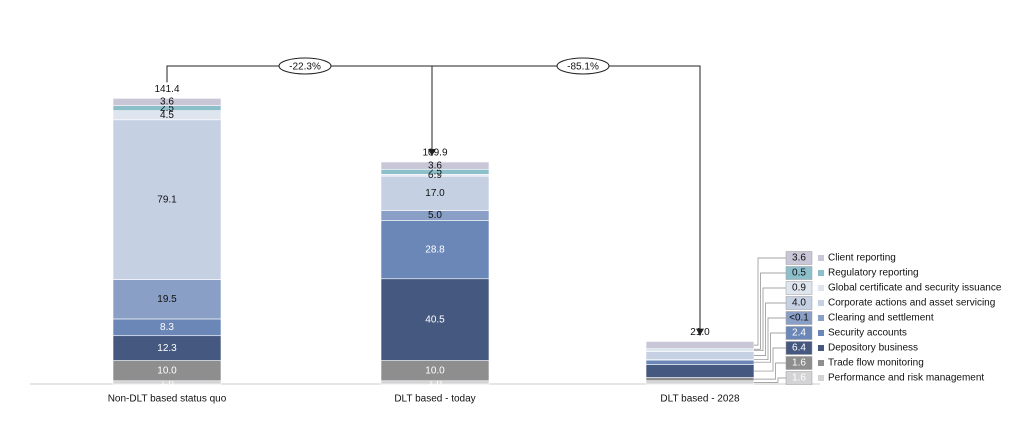 The image size is (1024, 421). What do you see at coordinates (166, 89) in the screenshot?
I see `total-label: 141.4` at bounding box center [166, 89].